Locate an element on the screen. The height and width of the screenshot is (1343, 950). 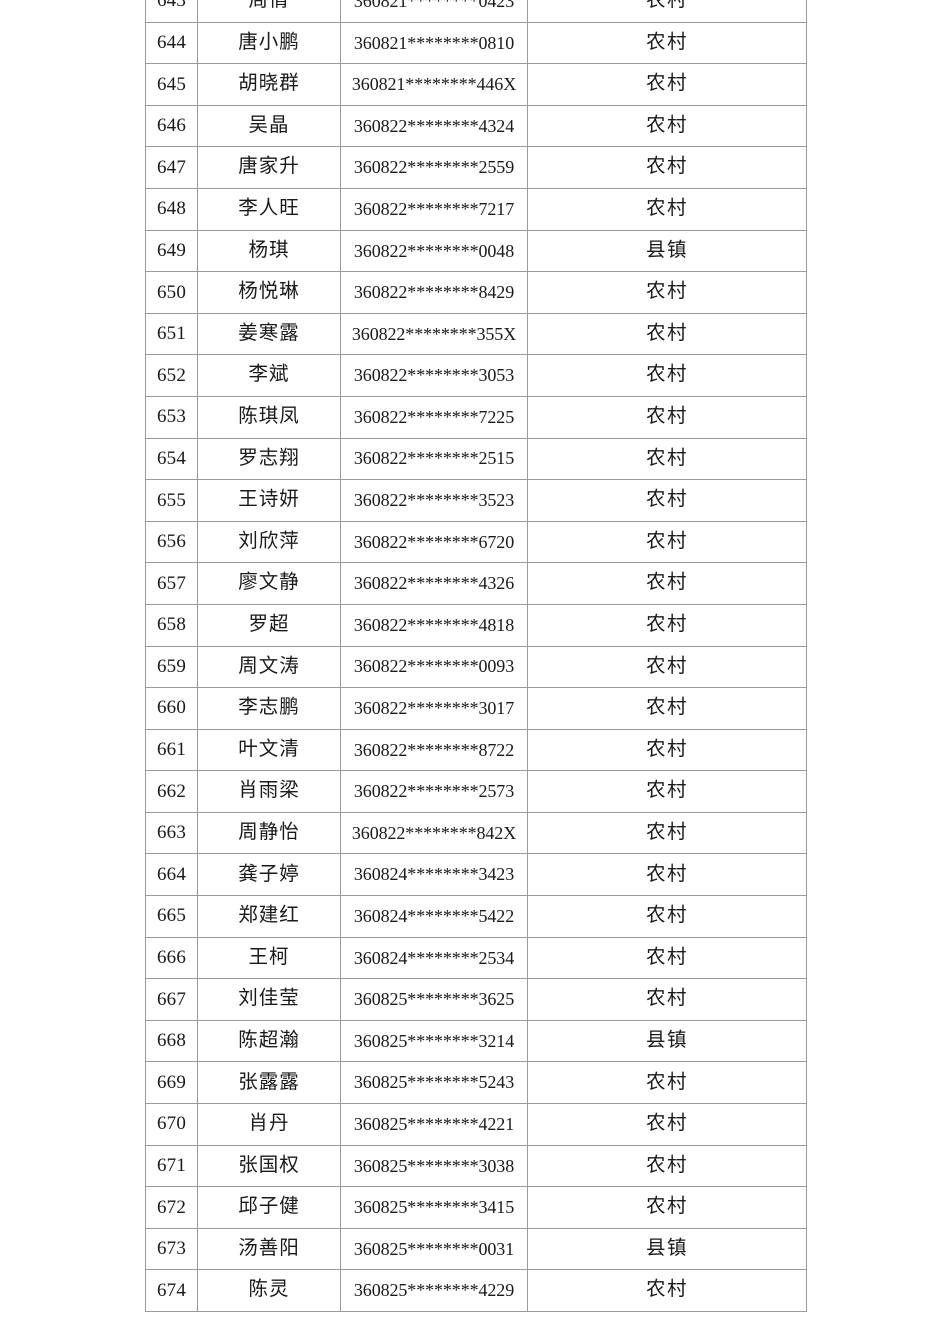
cell-id-number: 360825********4221 is located at coordinates (434, 1124).